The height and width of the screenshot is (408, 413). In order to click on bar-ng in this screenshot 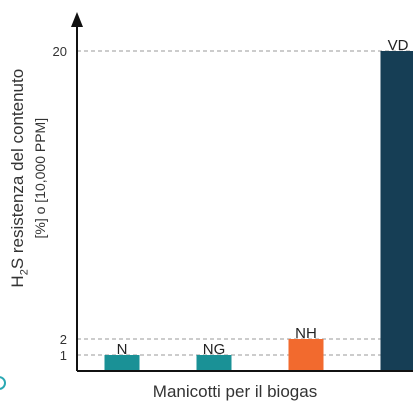, I will do `click(214, 363)`.